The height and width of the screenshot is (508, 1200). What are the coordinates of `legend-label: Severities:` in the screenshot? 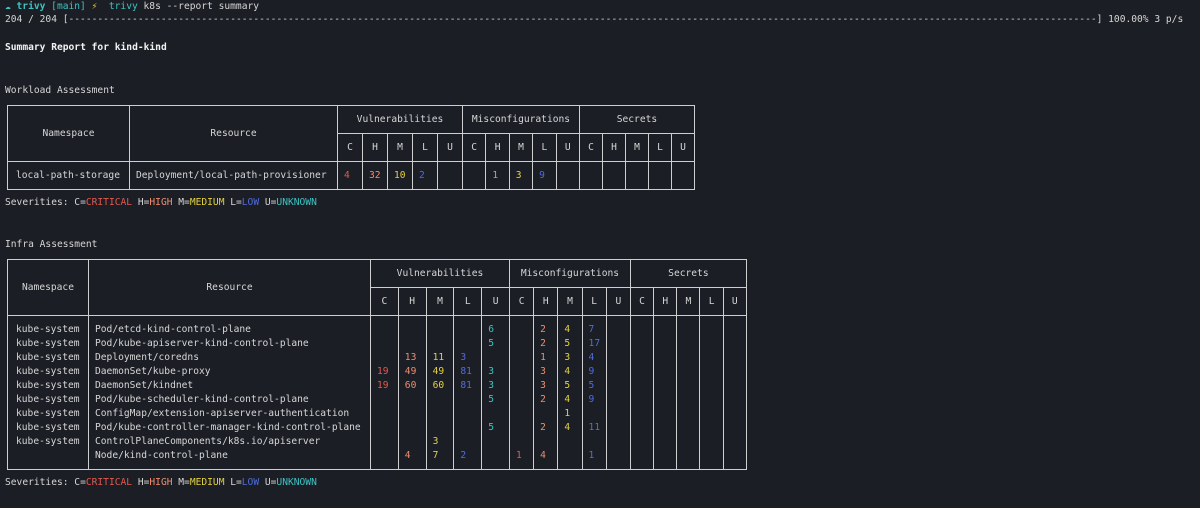 It's located at (37, 482).